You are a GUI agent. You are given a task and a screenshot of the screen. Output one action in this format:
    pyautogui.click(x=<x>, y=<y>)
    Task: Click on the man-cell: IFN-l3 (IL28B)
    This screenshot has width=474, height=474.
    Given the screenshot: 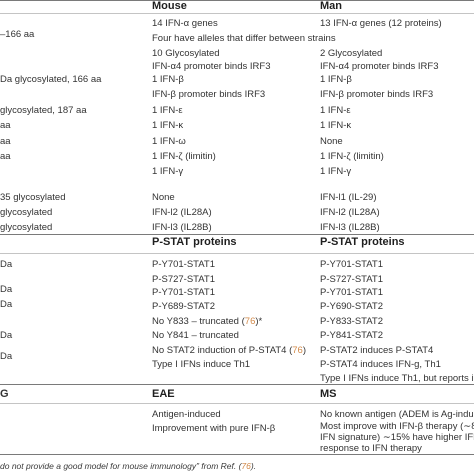 What is the action you would take?
    pyautogui.click(x=350, y=227)
    